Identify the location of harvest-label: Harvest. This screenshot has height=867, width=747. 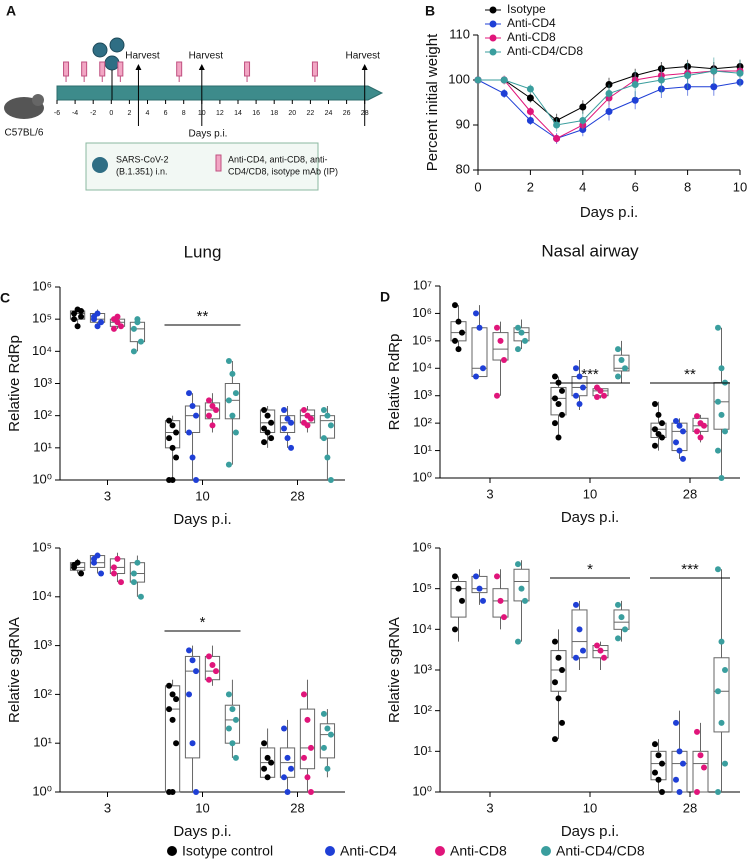
(142, 56).